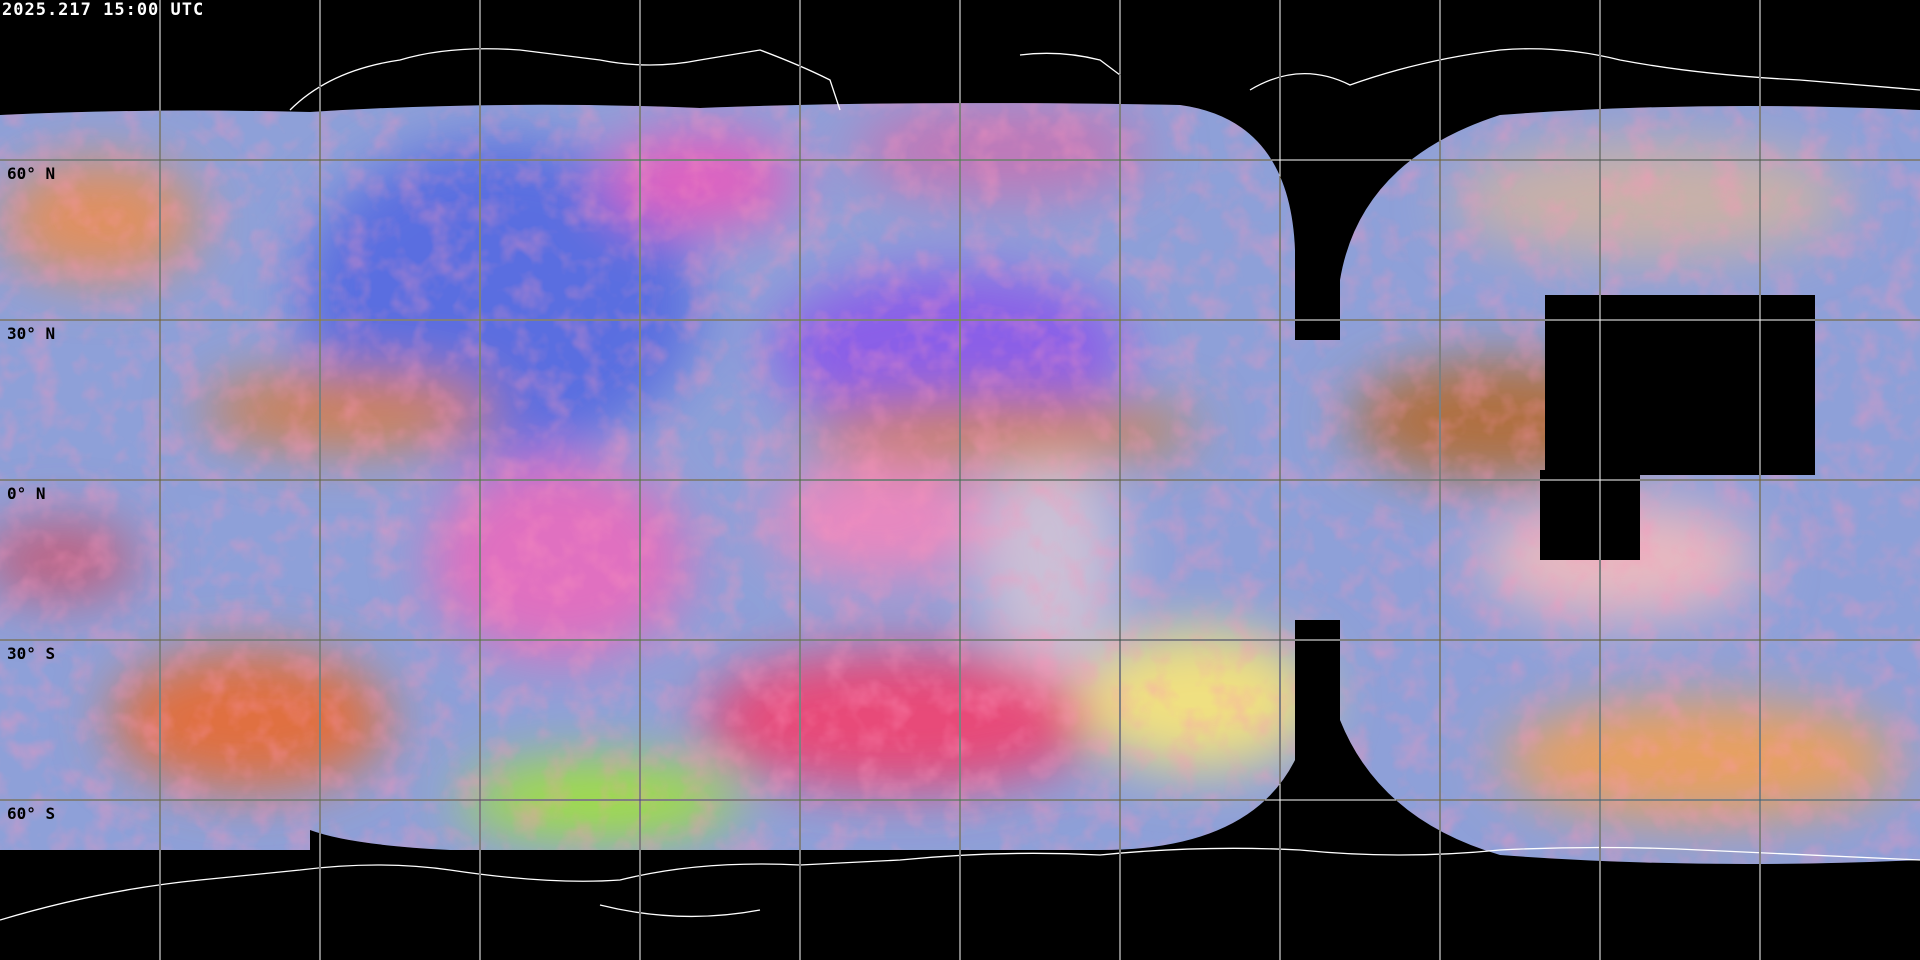 Image resolution: width=1920 pixels, height=960 pixels. Describe the element at coordinates (103, 10) in the screenshot. I see `timestamp-title: 2025.217 15:00 UTC` at that location.